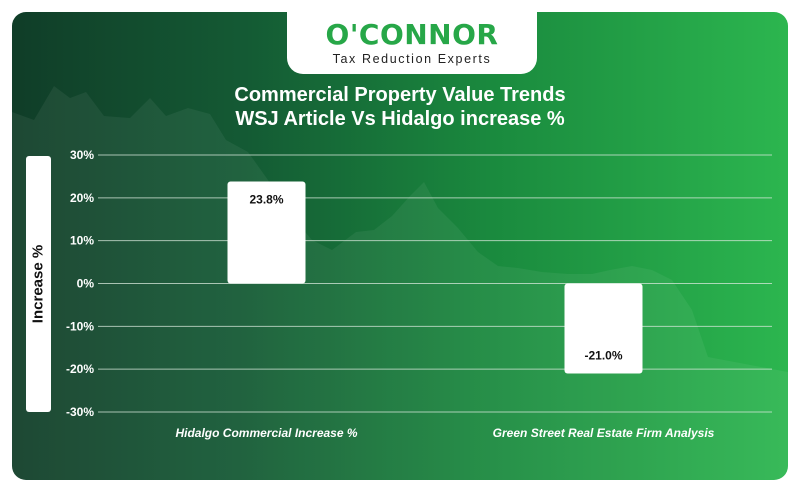 This screenshot has width=800, height=492. Describe the element at coordinates (86, 284) in the screenshot. I see `y-tick-label: 0%` at that location.